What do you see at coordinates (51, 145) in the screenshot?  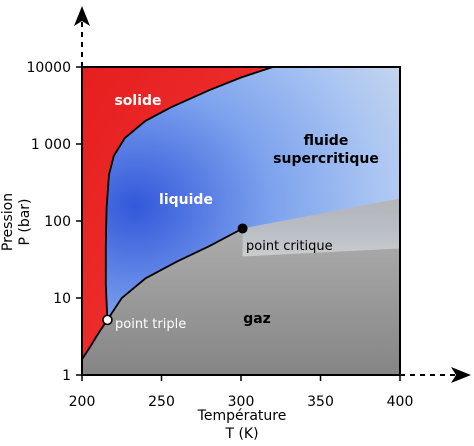 I see `y-tick-label: 1 000` at bounding box center [51, 145].